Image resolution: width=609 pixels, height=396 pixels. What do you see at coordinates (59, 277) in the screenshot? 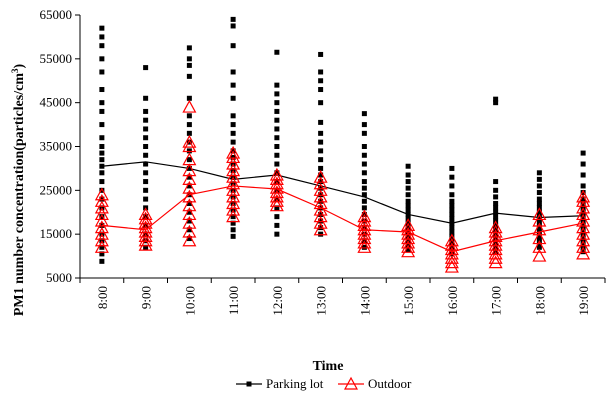
I see `y-tick-label: 5000` at bounding box center [59, 277].